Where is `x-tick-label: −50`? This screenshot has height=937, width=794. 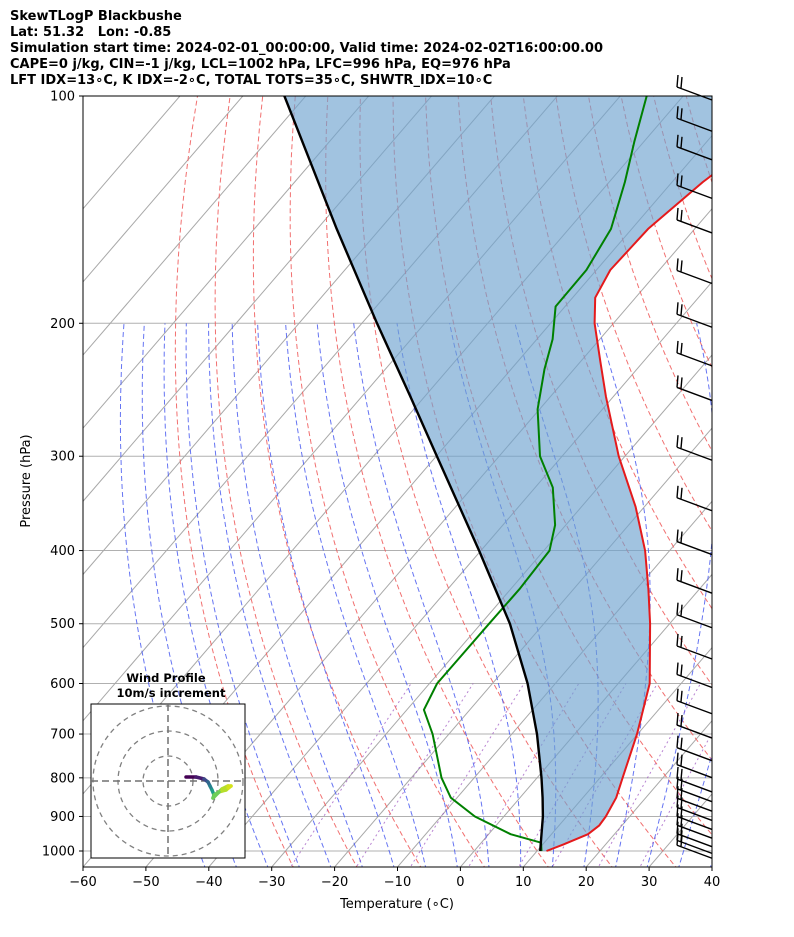 x-tick-label: −50 is located at coordinates (145, 882).